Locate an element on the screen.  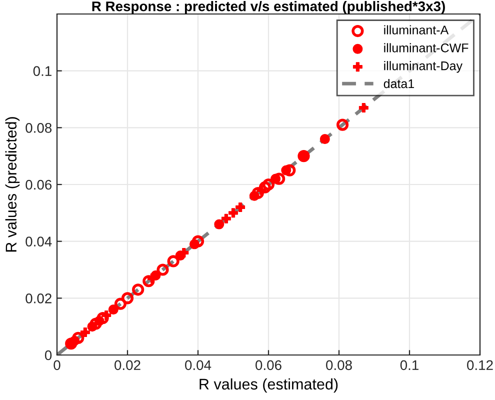
legend-label: data1 is located at coordinates (399, 83).